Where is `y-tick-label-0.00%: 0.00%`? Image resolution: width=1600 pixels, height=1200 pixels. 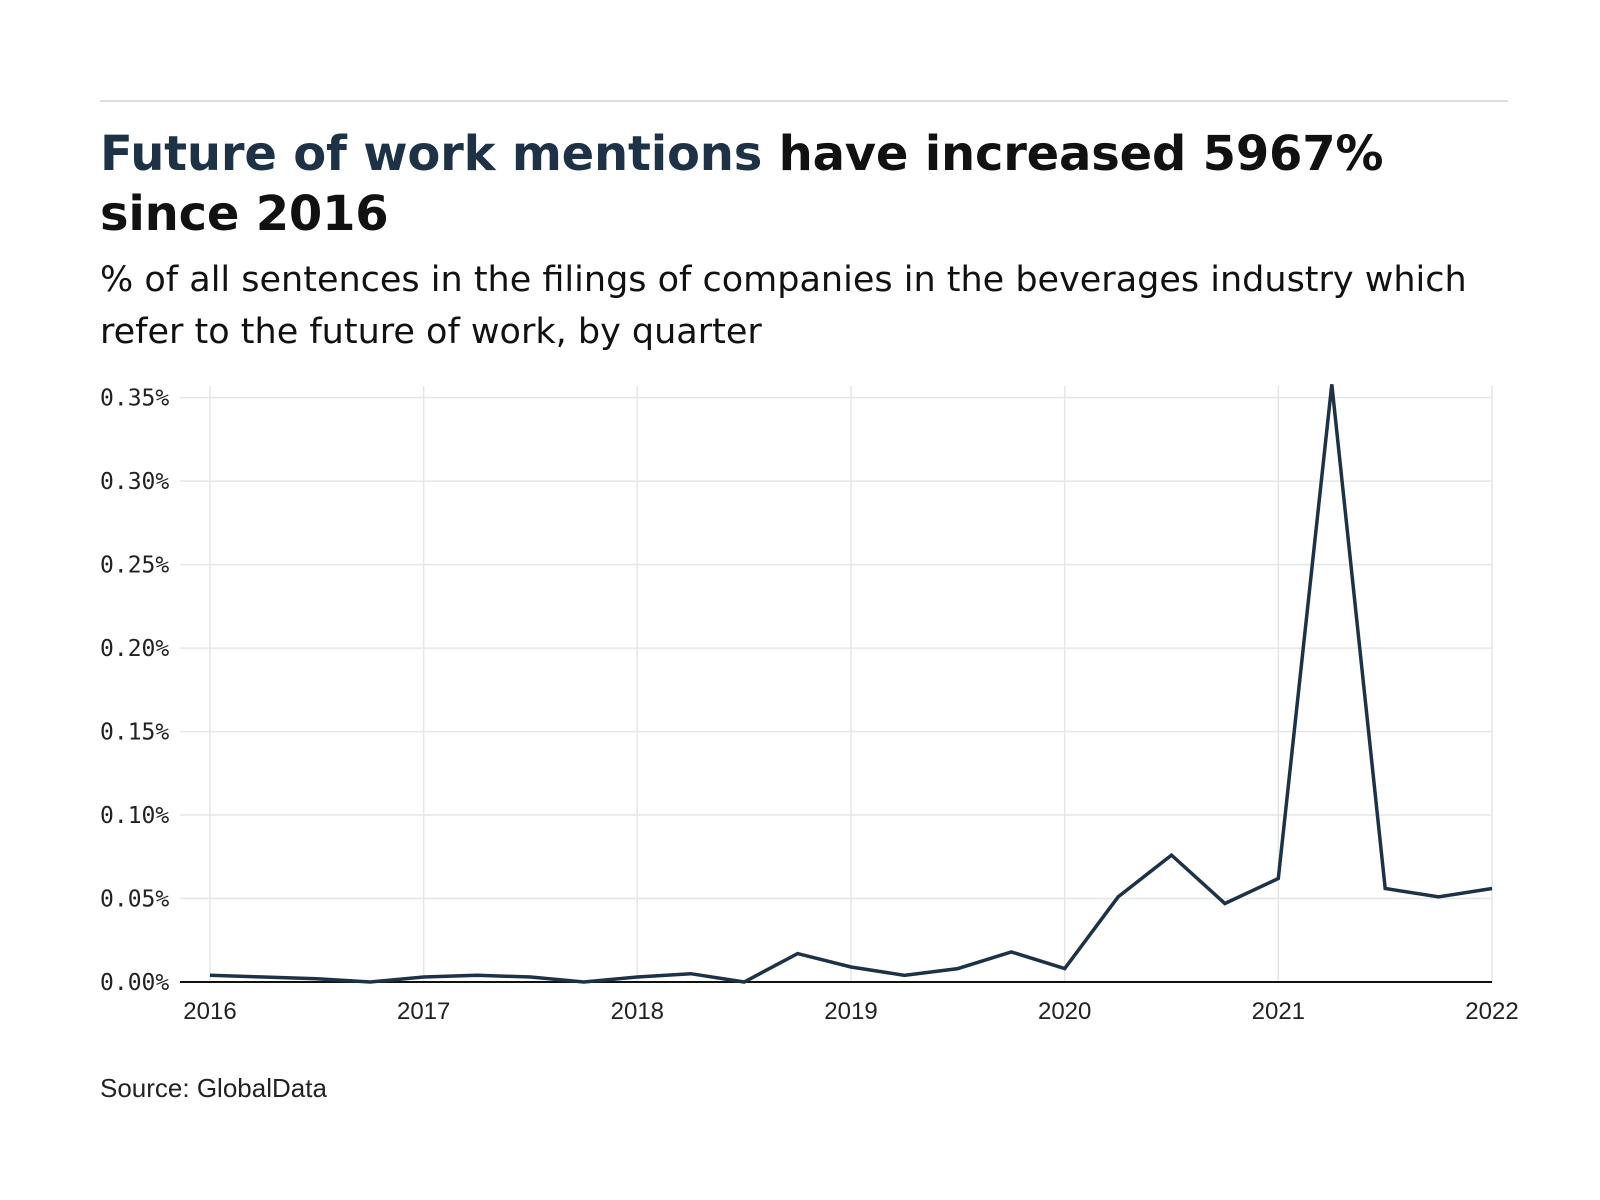 y-tick-label-0.00%: 0.00% is located at coordinates (134, 983).